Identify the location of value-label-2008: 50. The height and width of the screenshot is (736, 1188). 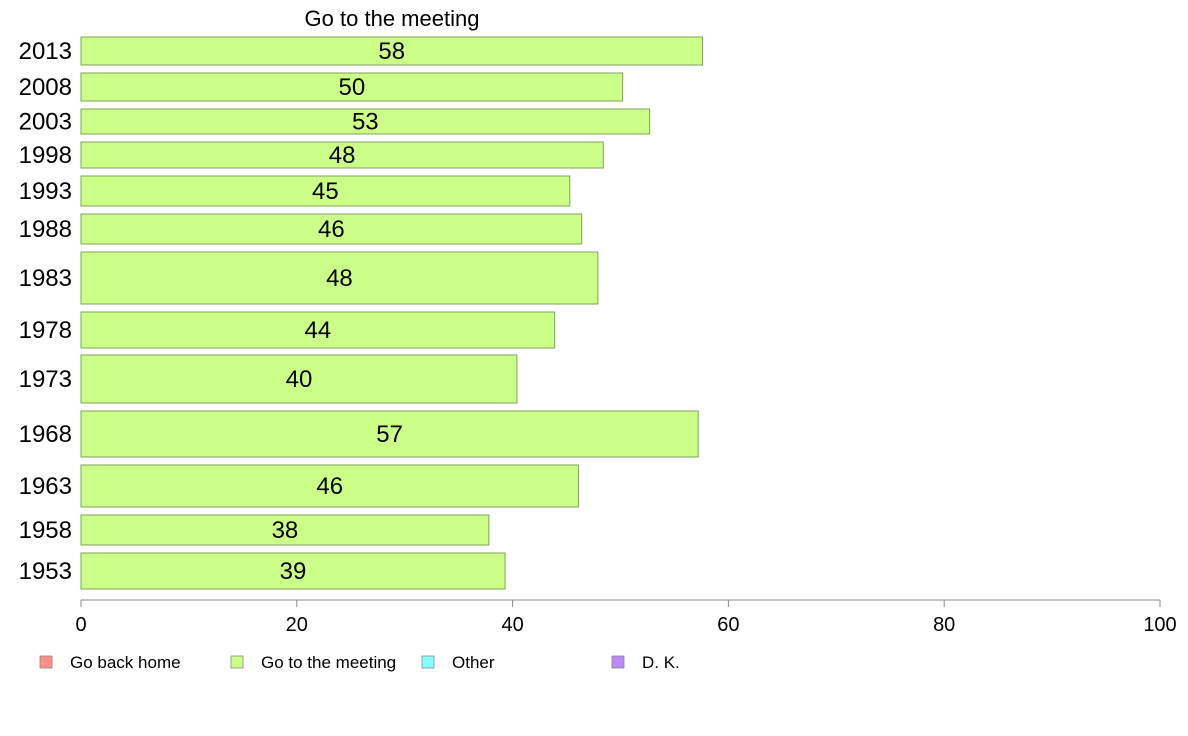
(351, 87).